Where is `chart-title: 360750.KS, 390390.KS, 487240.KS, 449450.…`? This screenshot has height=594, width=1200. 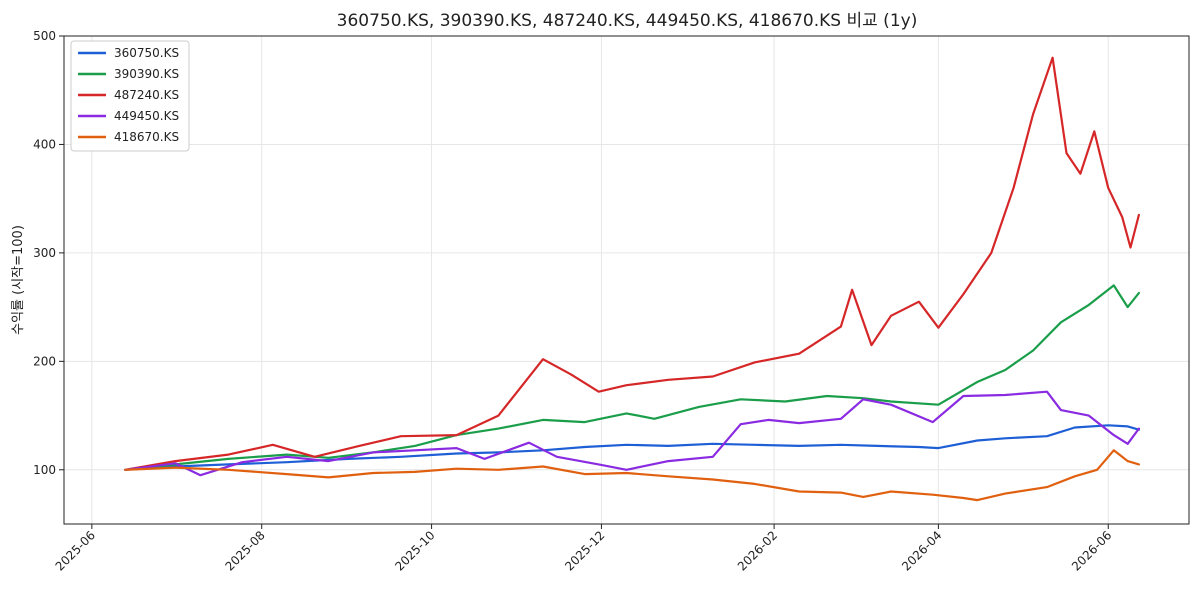 chart-title: 360750.KS, 390390.KS, 487240.KS, 449450.… is located at coordinates (627, 21).